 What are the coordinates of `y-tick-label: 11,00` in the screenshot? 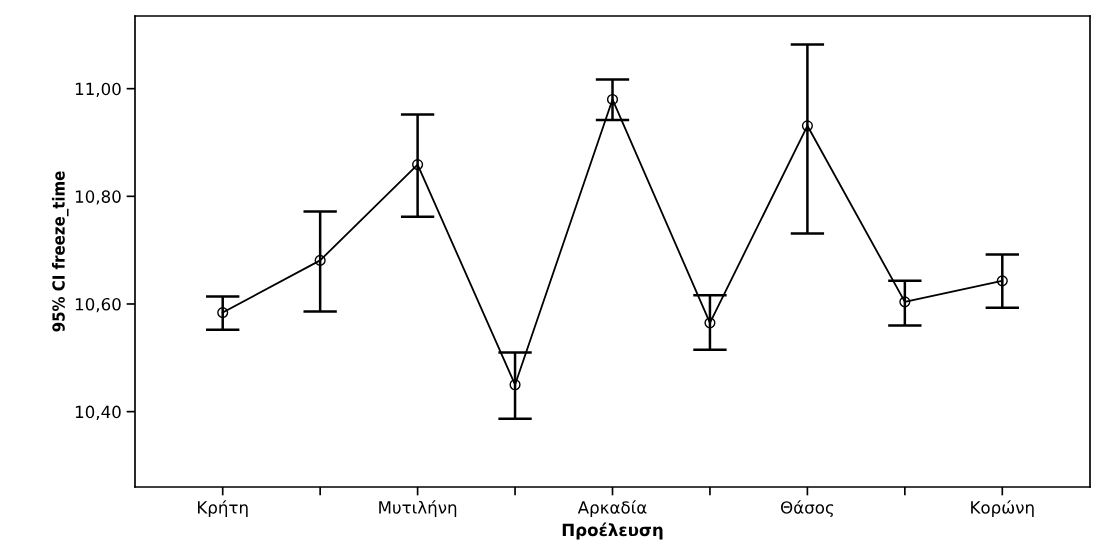 It's located at (98, 89).